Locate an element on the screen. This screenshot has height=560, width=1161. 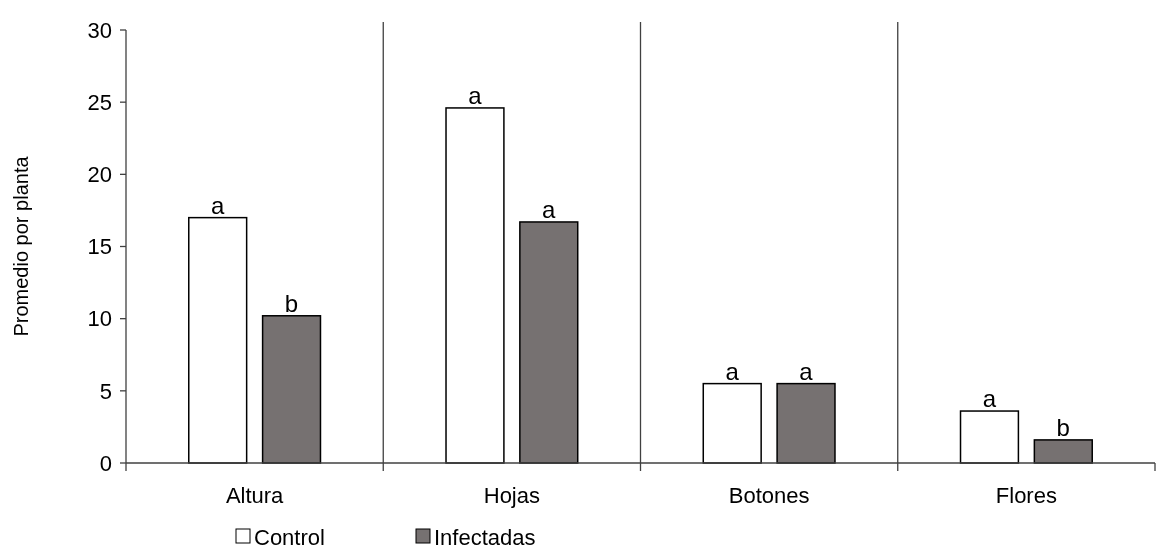
x-tick-label: Flores is located at coordinates (1026, 495).